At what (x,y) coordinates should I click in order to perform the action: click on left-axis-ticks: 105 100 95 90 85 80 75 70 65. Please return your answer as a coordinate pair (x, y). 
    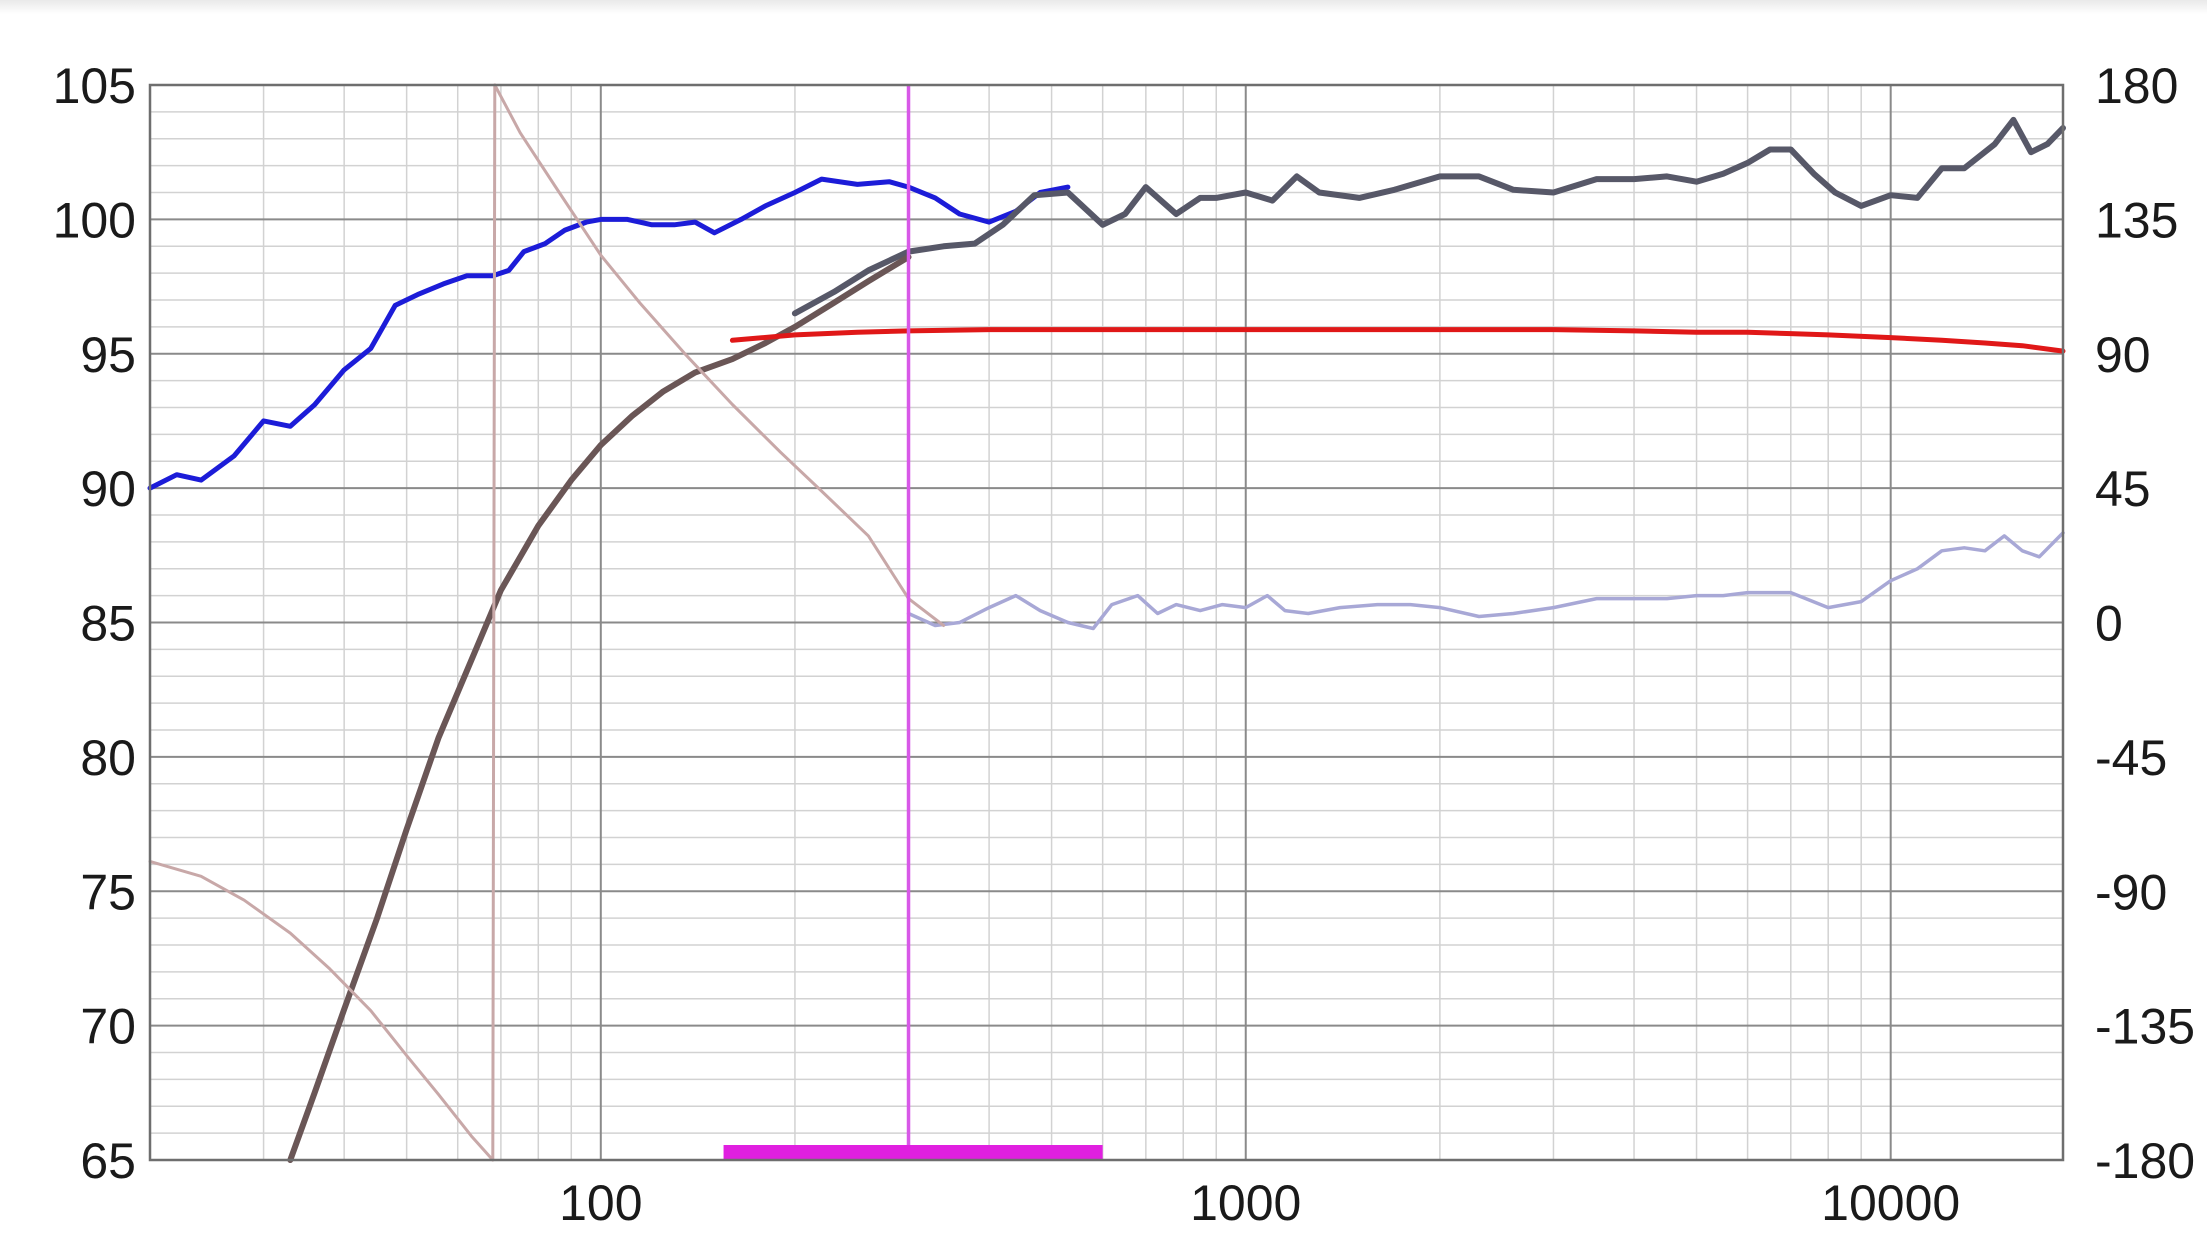
    Looking at the image, I should click on (94, 623).